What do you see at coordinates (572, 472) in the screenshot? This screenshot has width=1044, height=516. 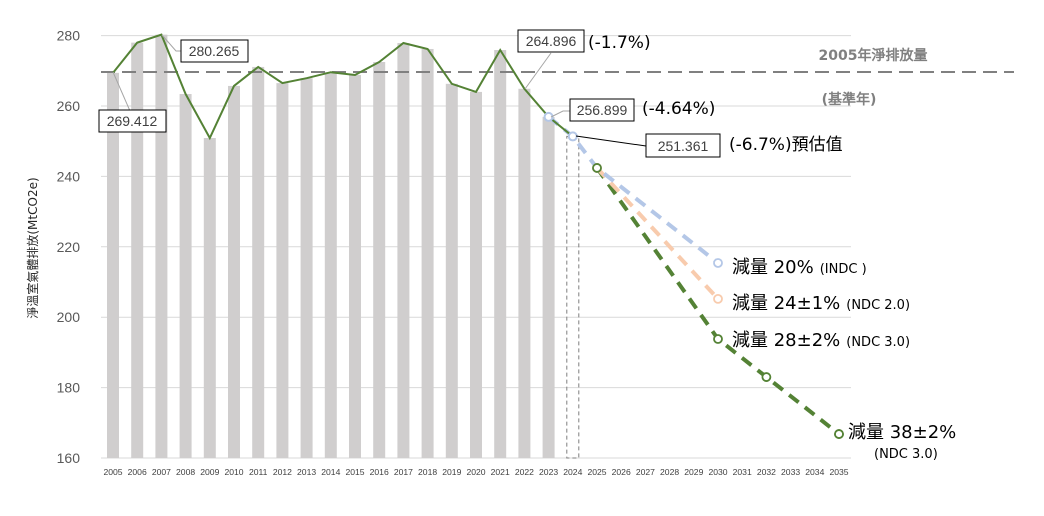 I see `x-tick-label: 2024` at bounding box center [572, 472].